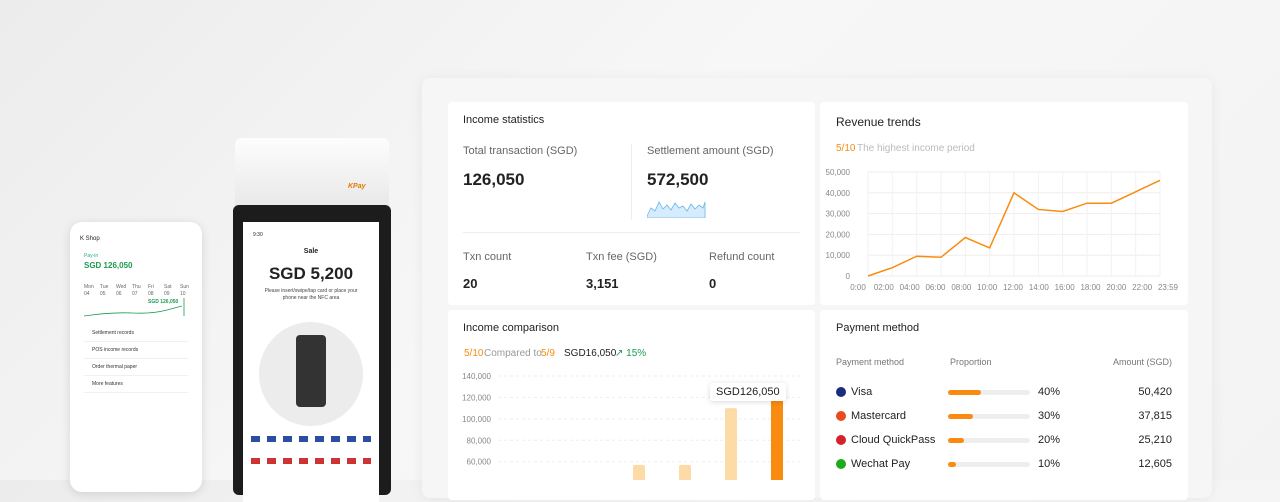  What do you see at coordinates (311, 371) in the screenshot?
I see `terminal-icon` at bounding box center [311, 371].